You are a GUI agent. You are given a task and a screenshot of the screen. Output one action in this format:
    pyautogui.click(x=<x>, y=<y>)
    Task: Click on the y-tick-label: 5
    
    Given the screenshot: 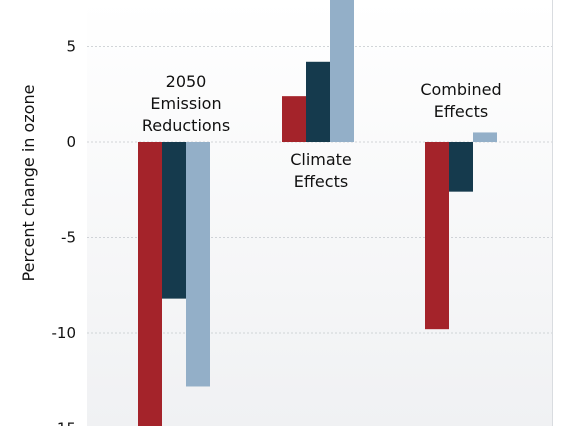 What is the action you would take?
    pyautogui.click(x=71, y=47)
    